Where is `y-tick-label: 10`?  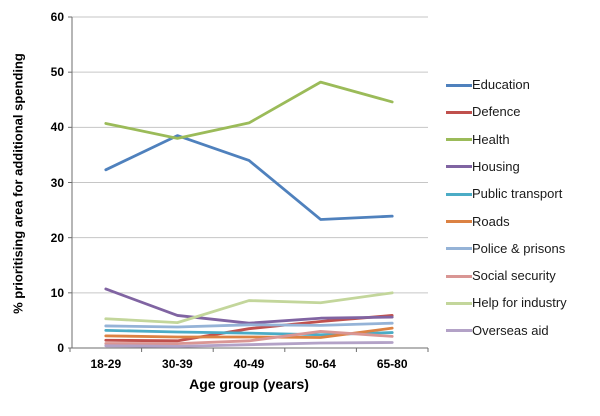 y-tick-label: 10 is located at coordinates (57, 292).